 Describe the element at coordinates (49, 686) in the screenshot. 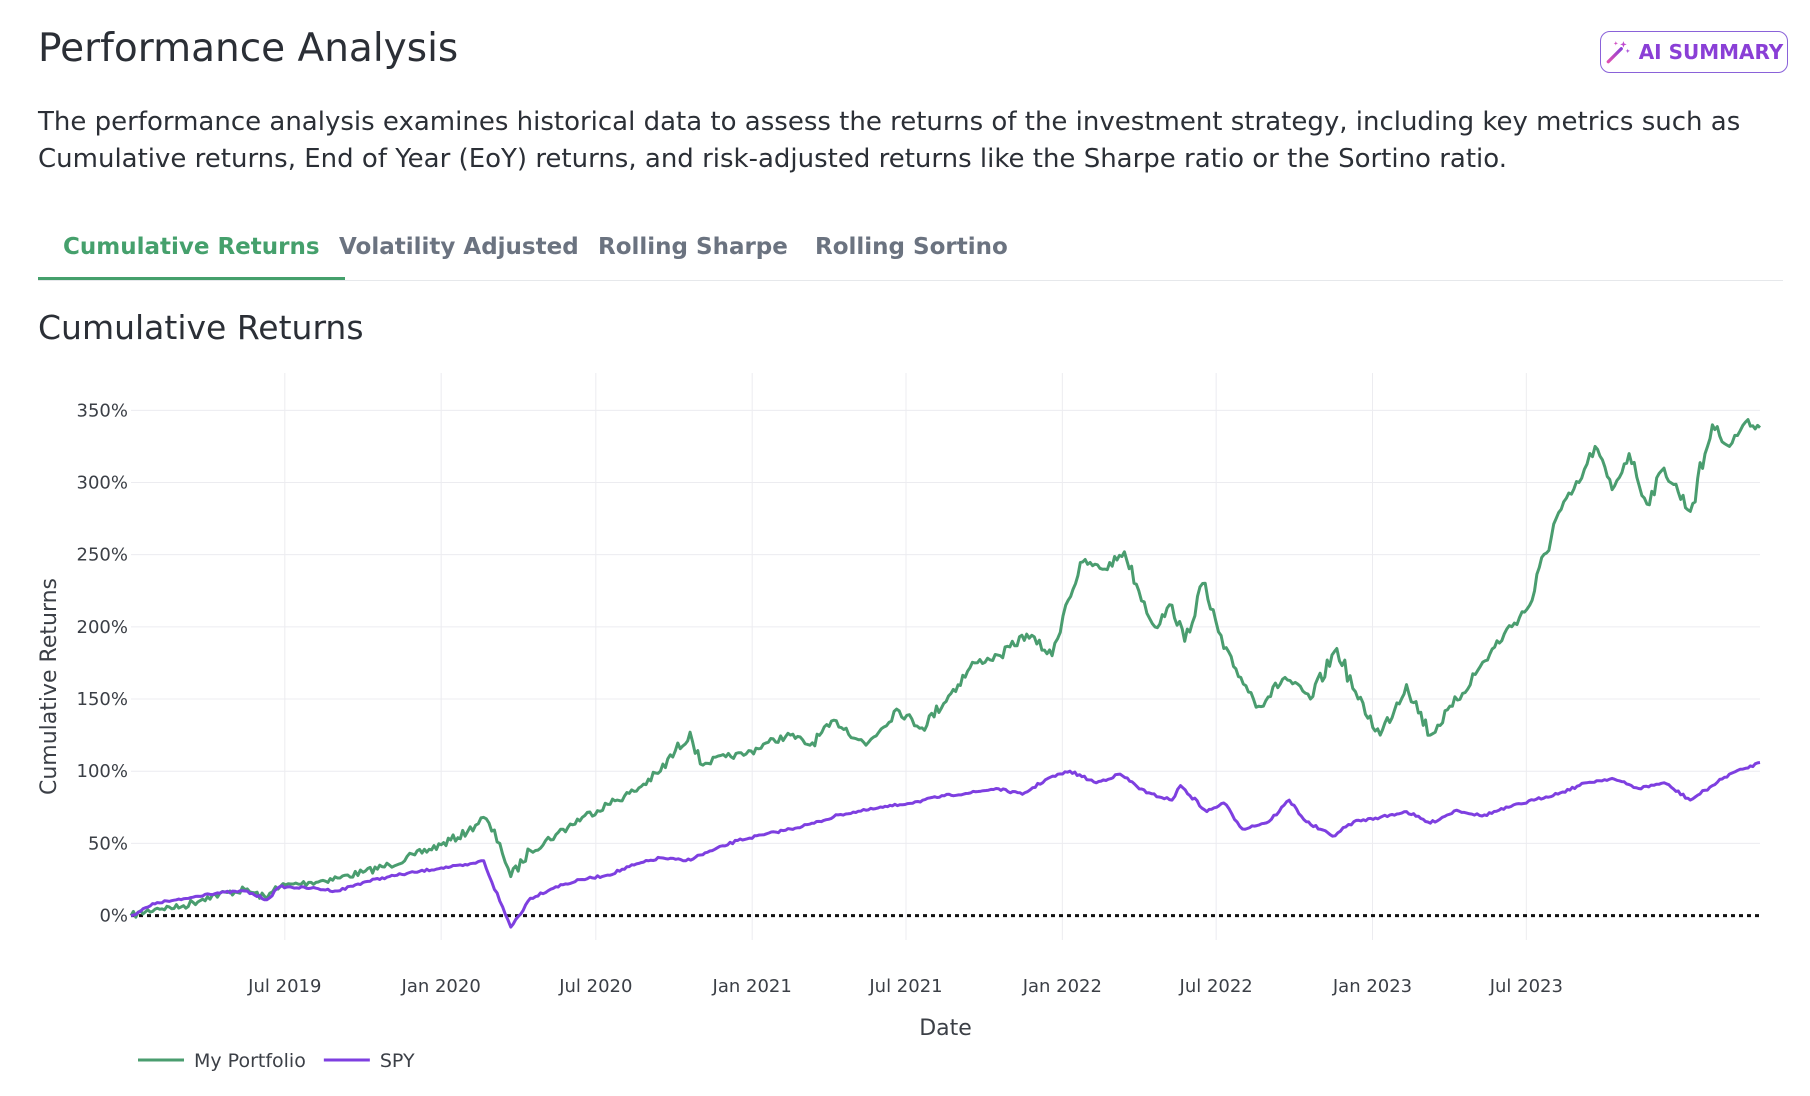

I see `y-axis-title: Cumulative Returns` at that location.